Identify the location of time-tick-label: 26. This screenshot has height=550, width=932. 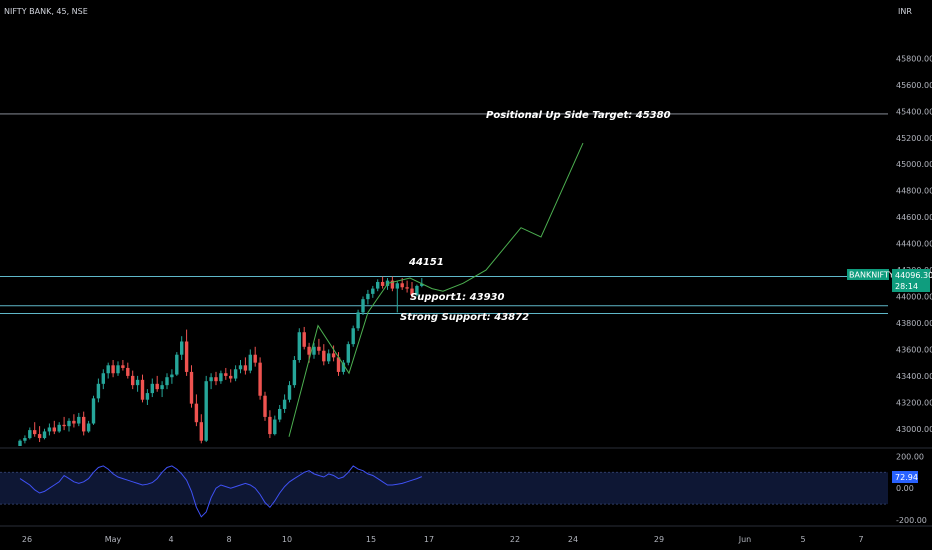
(27, 539).